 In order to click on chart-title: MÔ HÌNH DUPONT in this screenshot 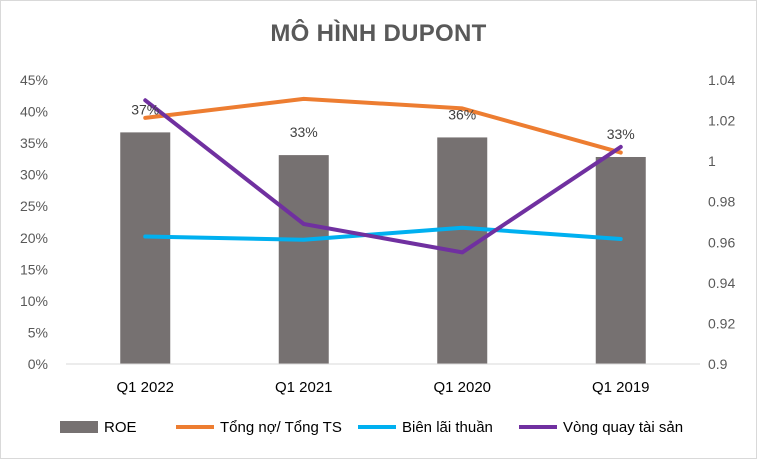, I will do `click(378, 33)`.